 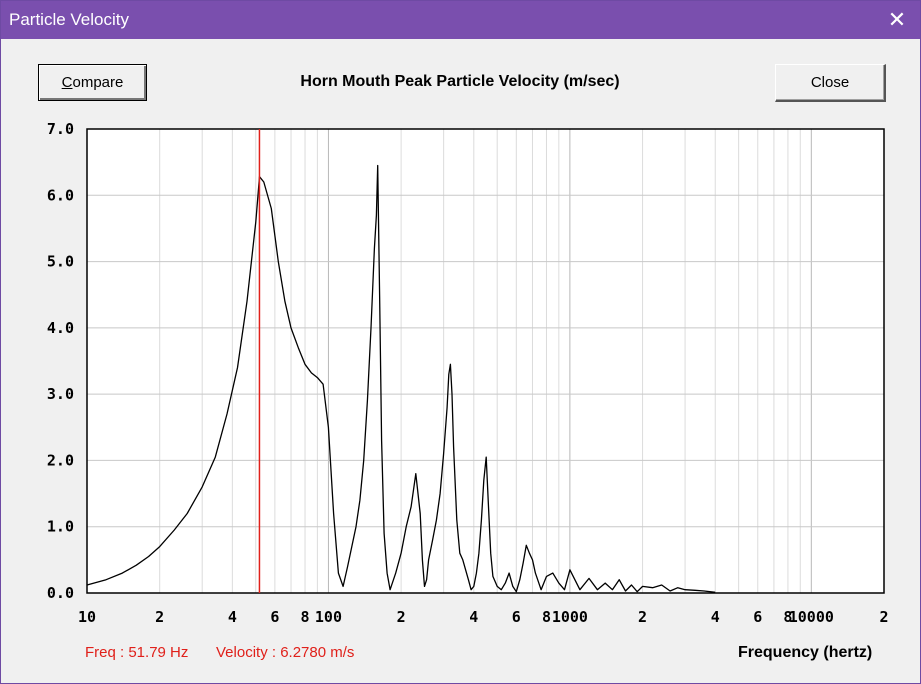 I want to click on frequency-readout: Freq : 51.79 Hz, so click(x=137, y=652).